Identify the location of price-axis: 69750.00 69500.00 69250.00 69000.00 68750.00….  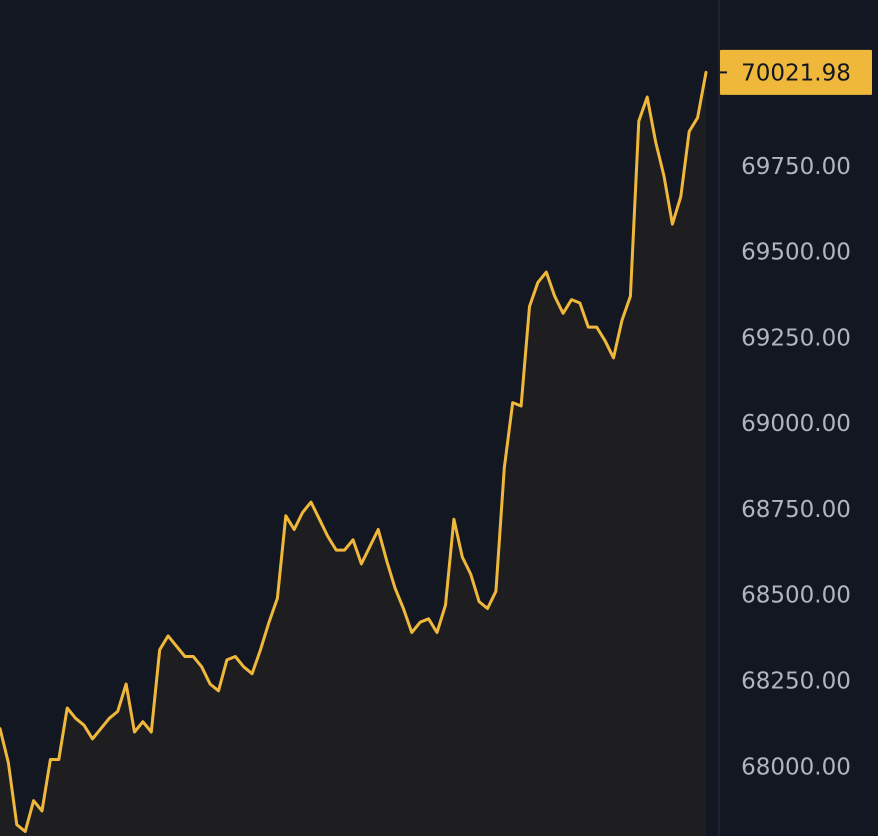
(796, 467).